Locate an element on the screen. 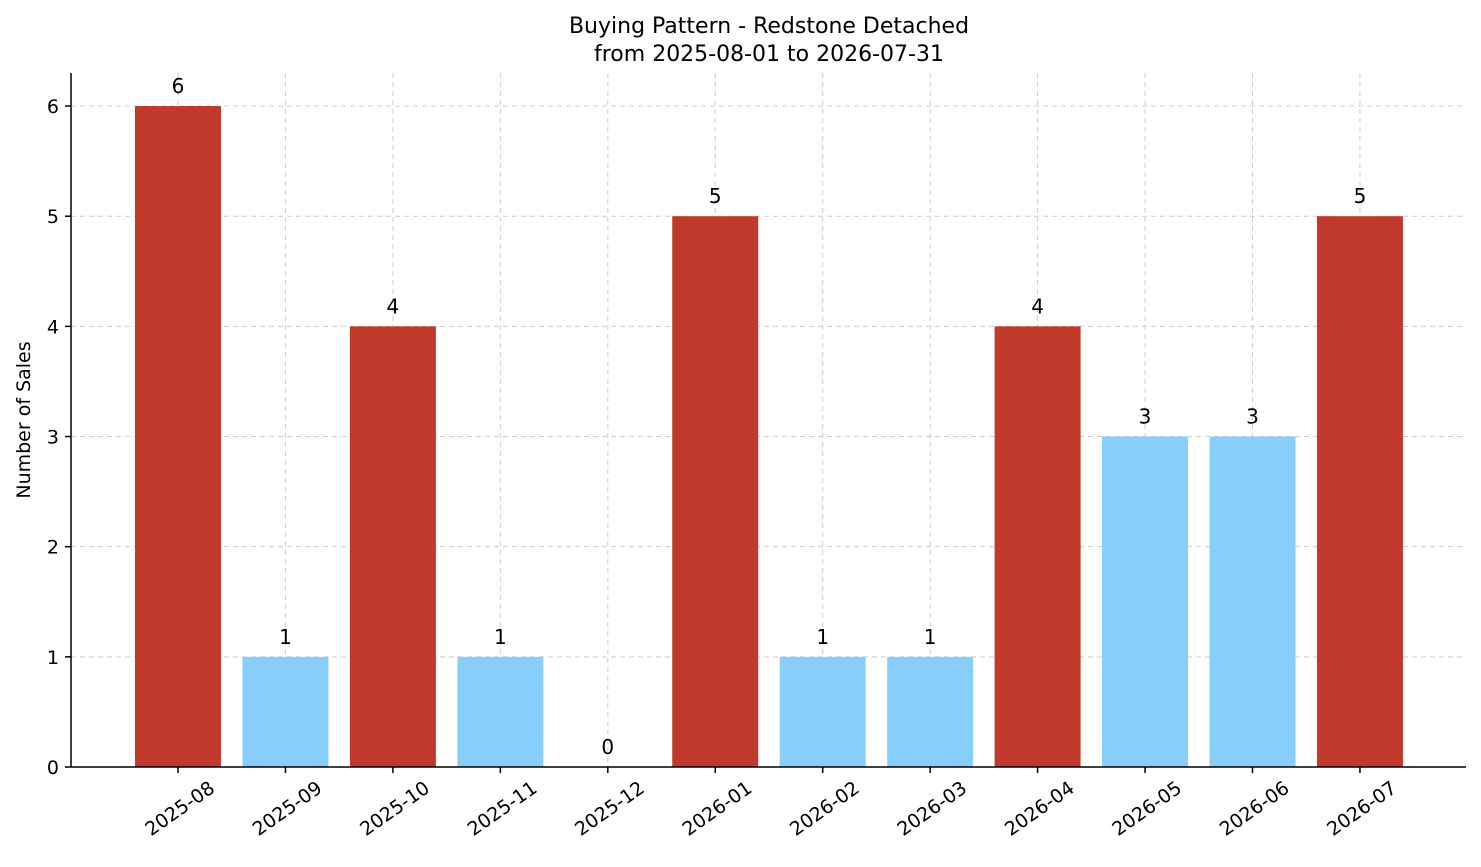 Image resolution: width=1481 pixels, height=867 pixels. x-tick-label: 2026-06 is located at coordinates (1255, 809).